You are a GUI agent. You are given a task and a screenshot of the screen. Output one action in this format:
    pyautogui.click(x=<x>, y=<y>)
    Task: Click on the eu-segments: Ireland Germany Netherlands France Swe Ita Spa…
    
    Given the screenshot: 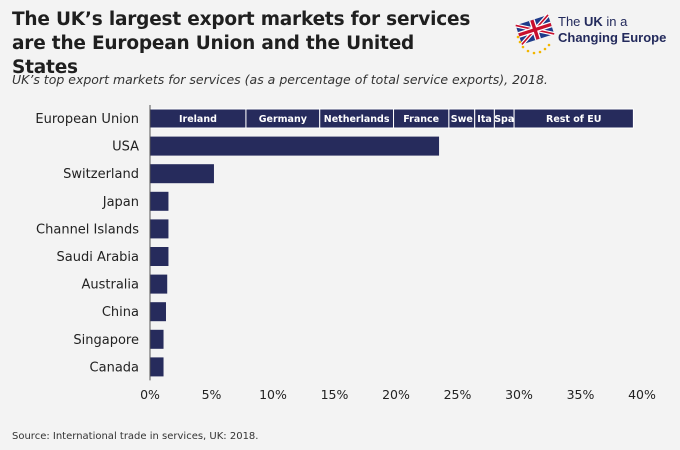 What is the action you would take?
    pyautogui.click(x=391, y=118)
    